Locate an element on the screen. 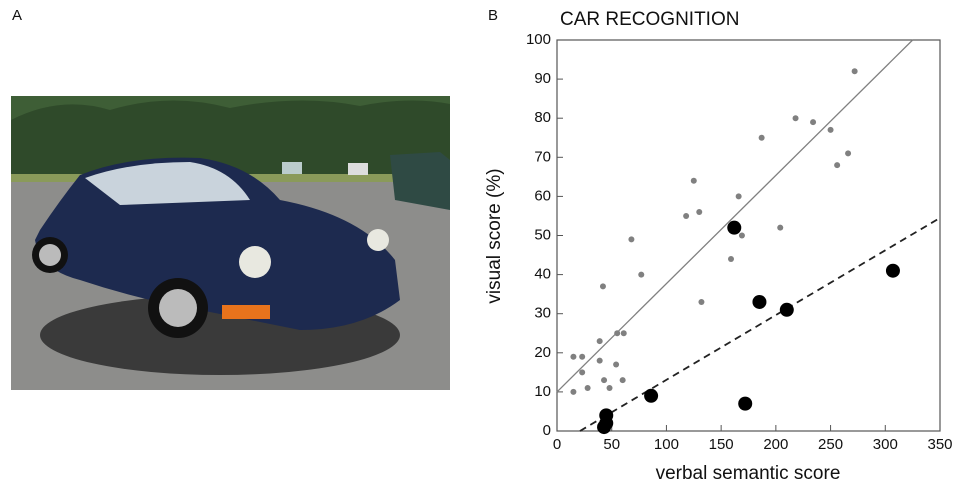  y-tick-label: 30 is located at coordinates (542, 313).